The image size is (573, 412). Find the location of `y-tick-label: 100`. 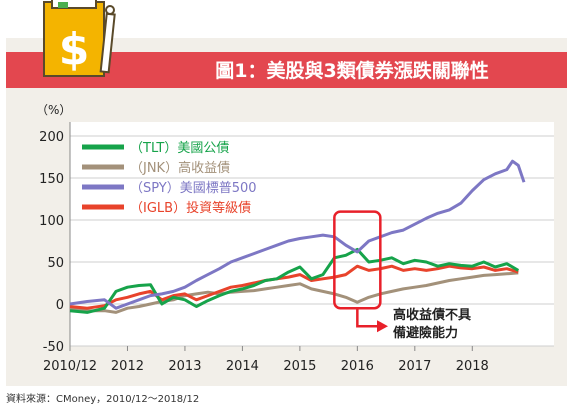

y-tick-label: 100 is located at coordinates (51, 221).